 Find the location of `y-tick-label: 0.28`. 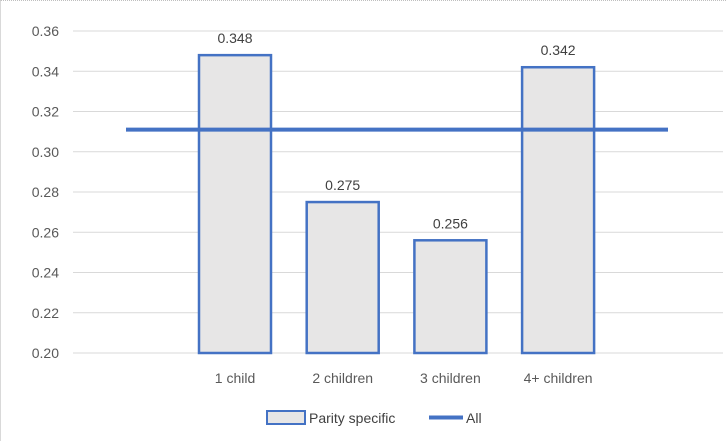

y-tick-label: 0.28 is located at coordinates (45, 192).